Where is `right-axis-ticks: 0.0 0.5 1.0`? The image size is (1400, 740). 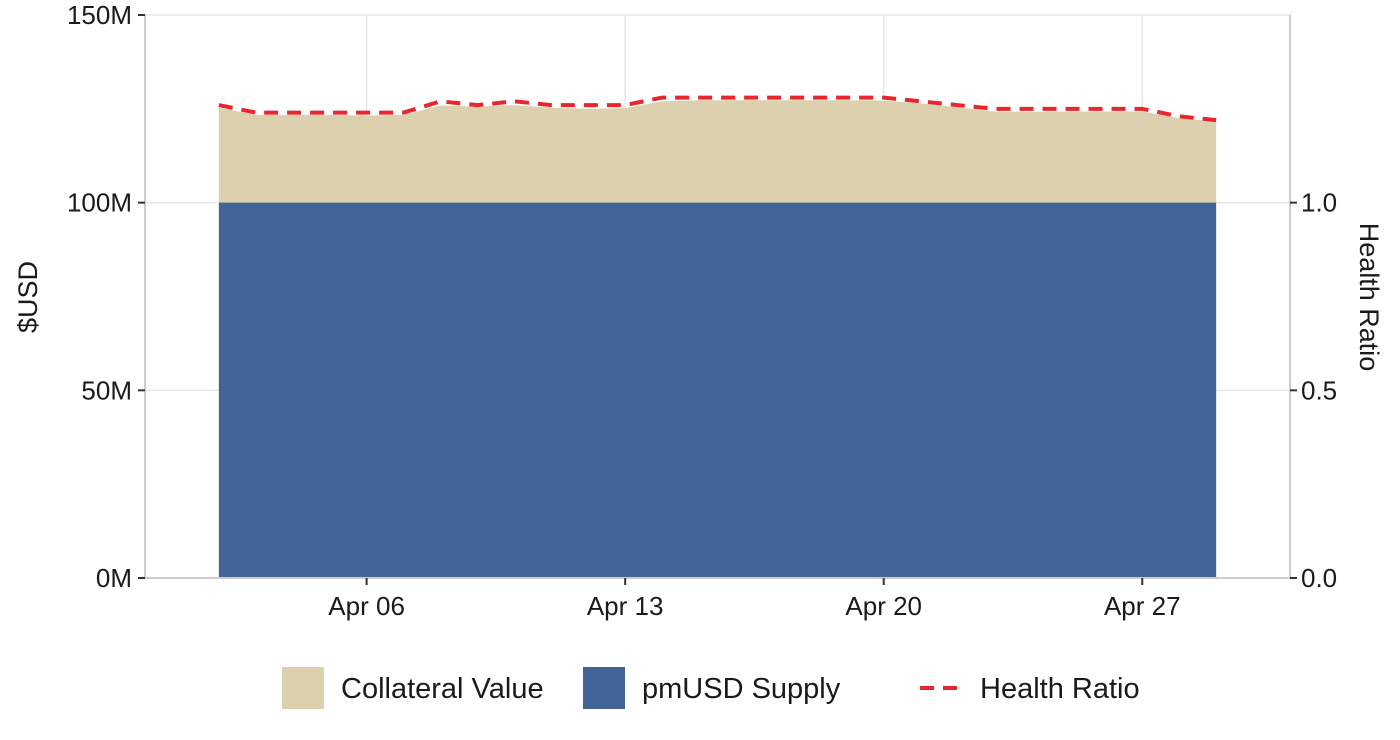 right-axis-ticks: 0.0 0.5 1.0 is located at coordinates (1313, 390).